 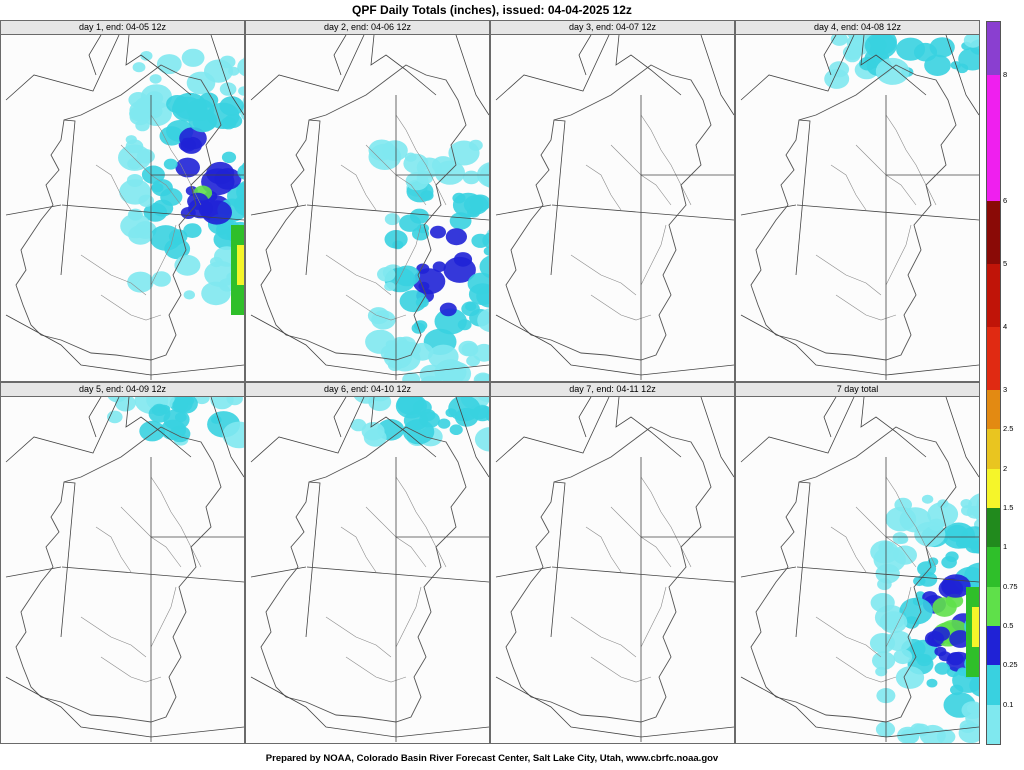 What do you see at coordinates (1005, 201) in the screenshot?
I see `colorbar-tick-label: 6` at bounding box center [1005, 201].